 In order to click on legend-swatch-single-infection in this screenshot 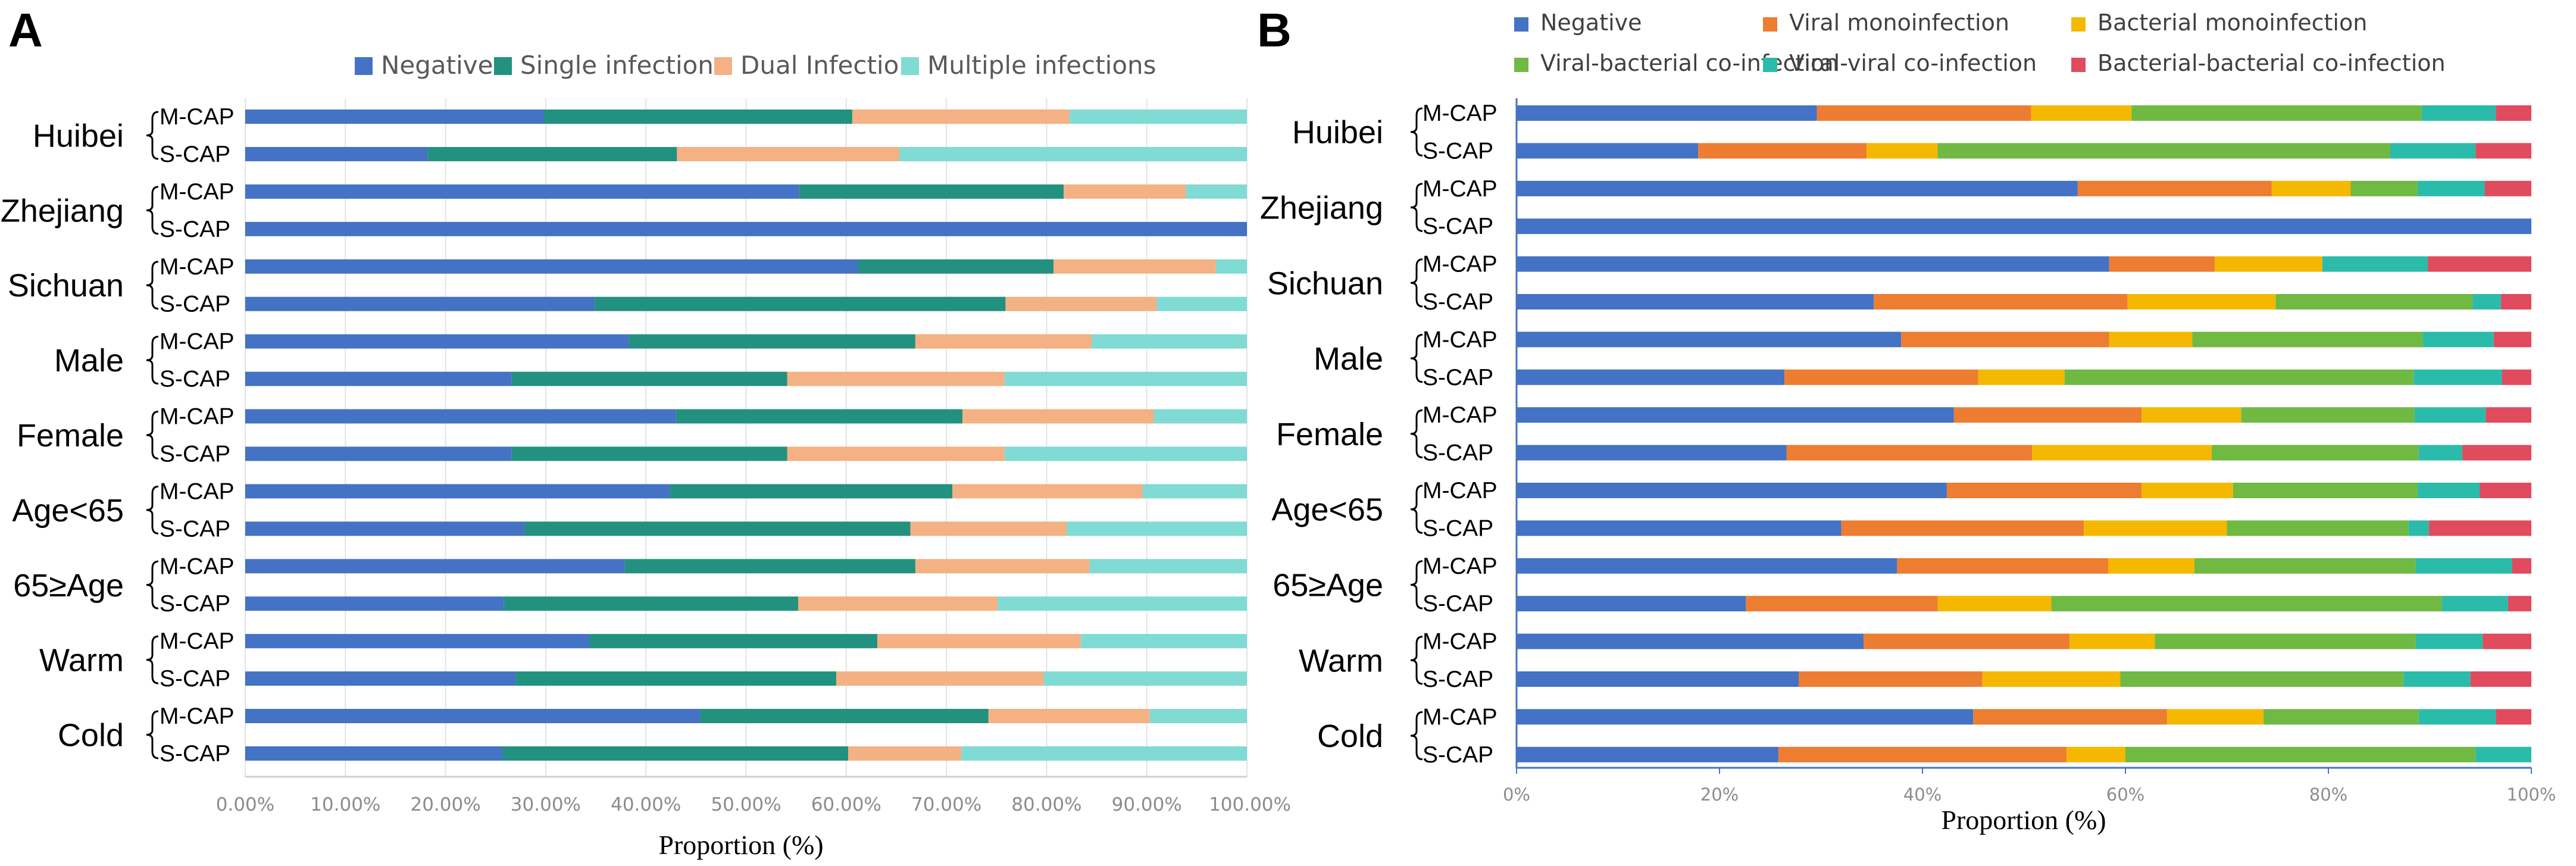, I will do `click(503, 66)`.